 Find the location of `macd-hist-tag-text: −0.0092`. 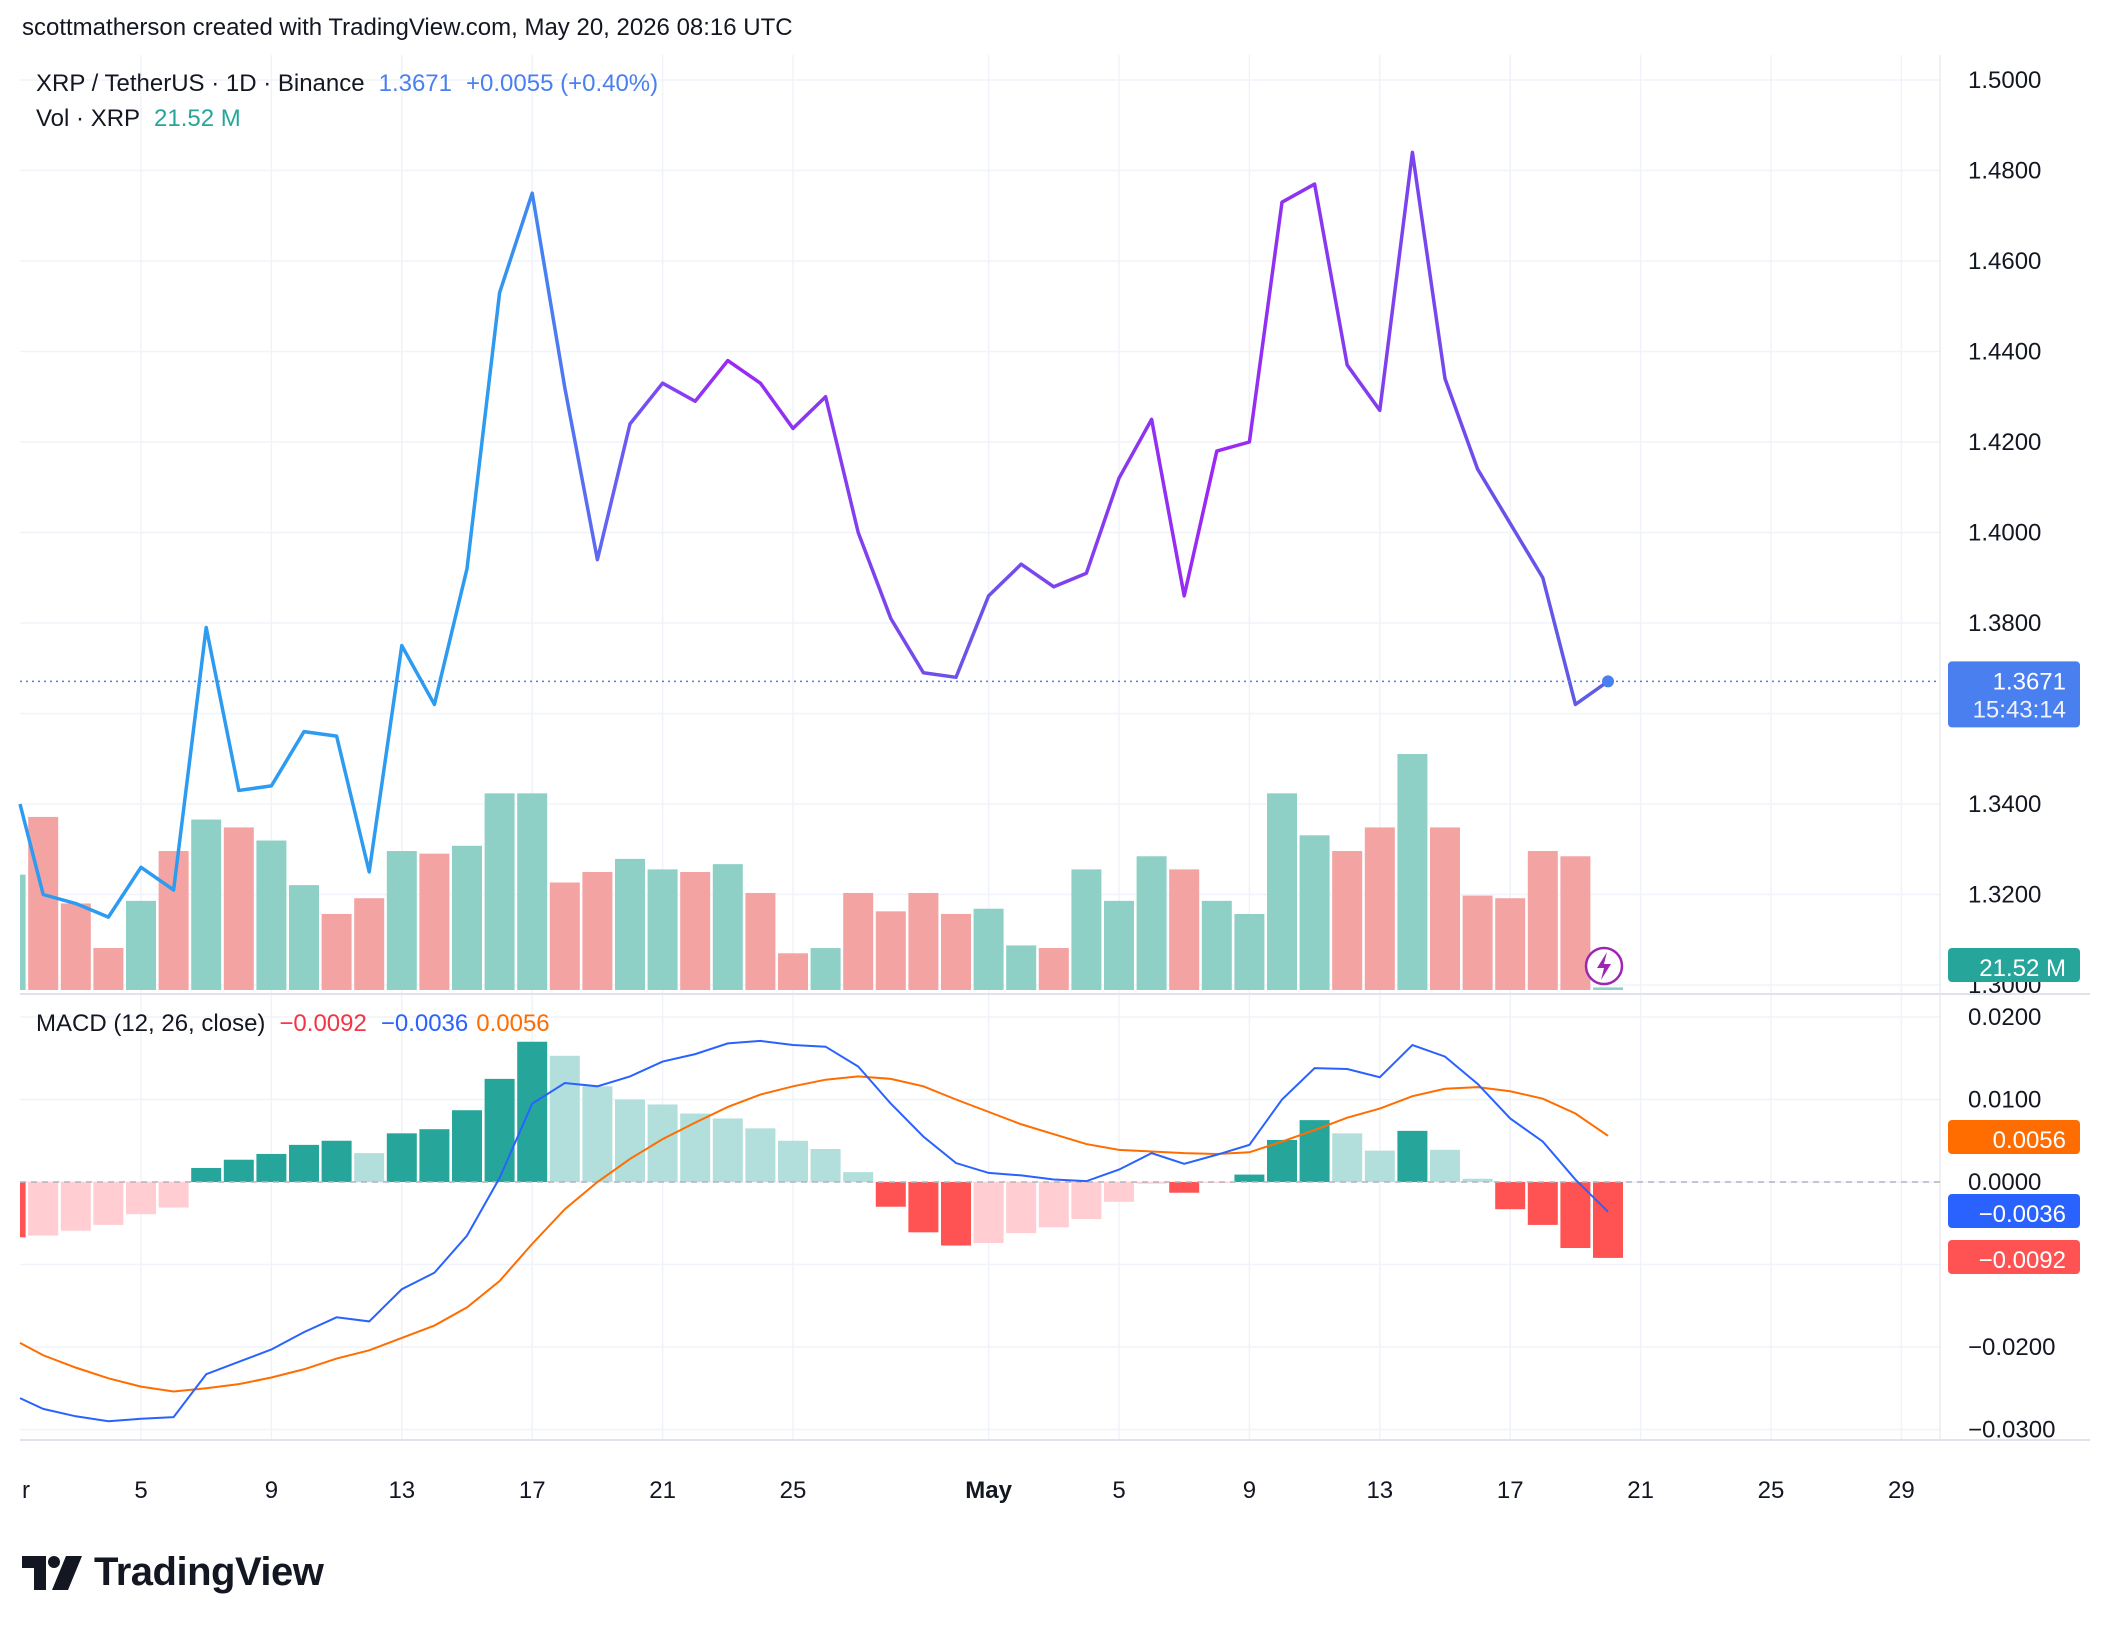

macd-hist-tag-text: −0.0092 is located at coordinates (2022, 1260).